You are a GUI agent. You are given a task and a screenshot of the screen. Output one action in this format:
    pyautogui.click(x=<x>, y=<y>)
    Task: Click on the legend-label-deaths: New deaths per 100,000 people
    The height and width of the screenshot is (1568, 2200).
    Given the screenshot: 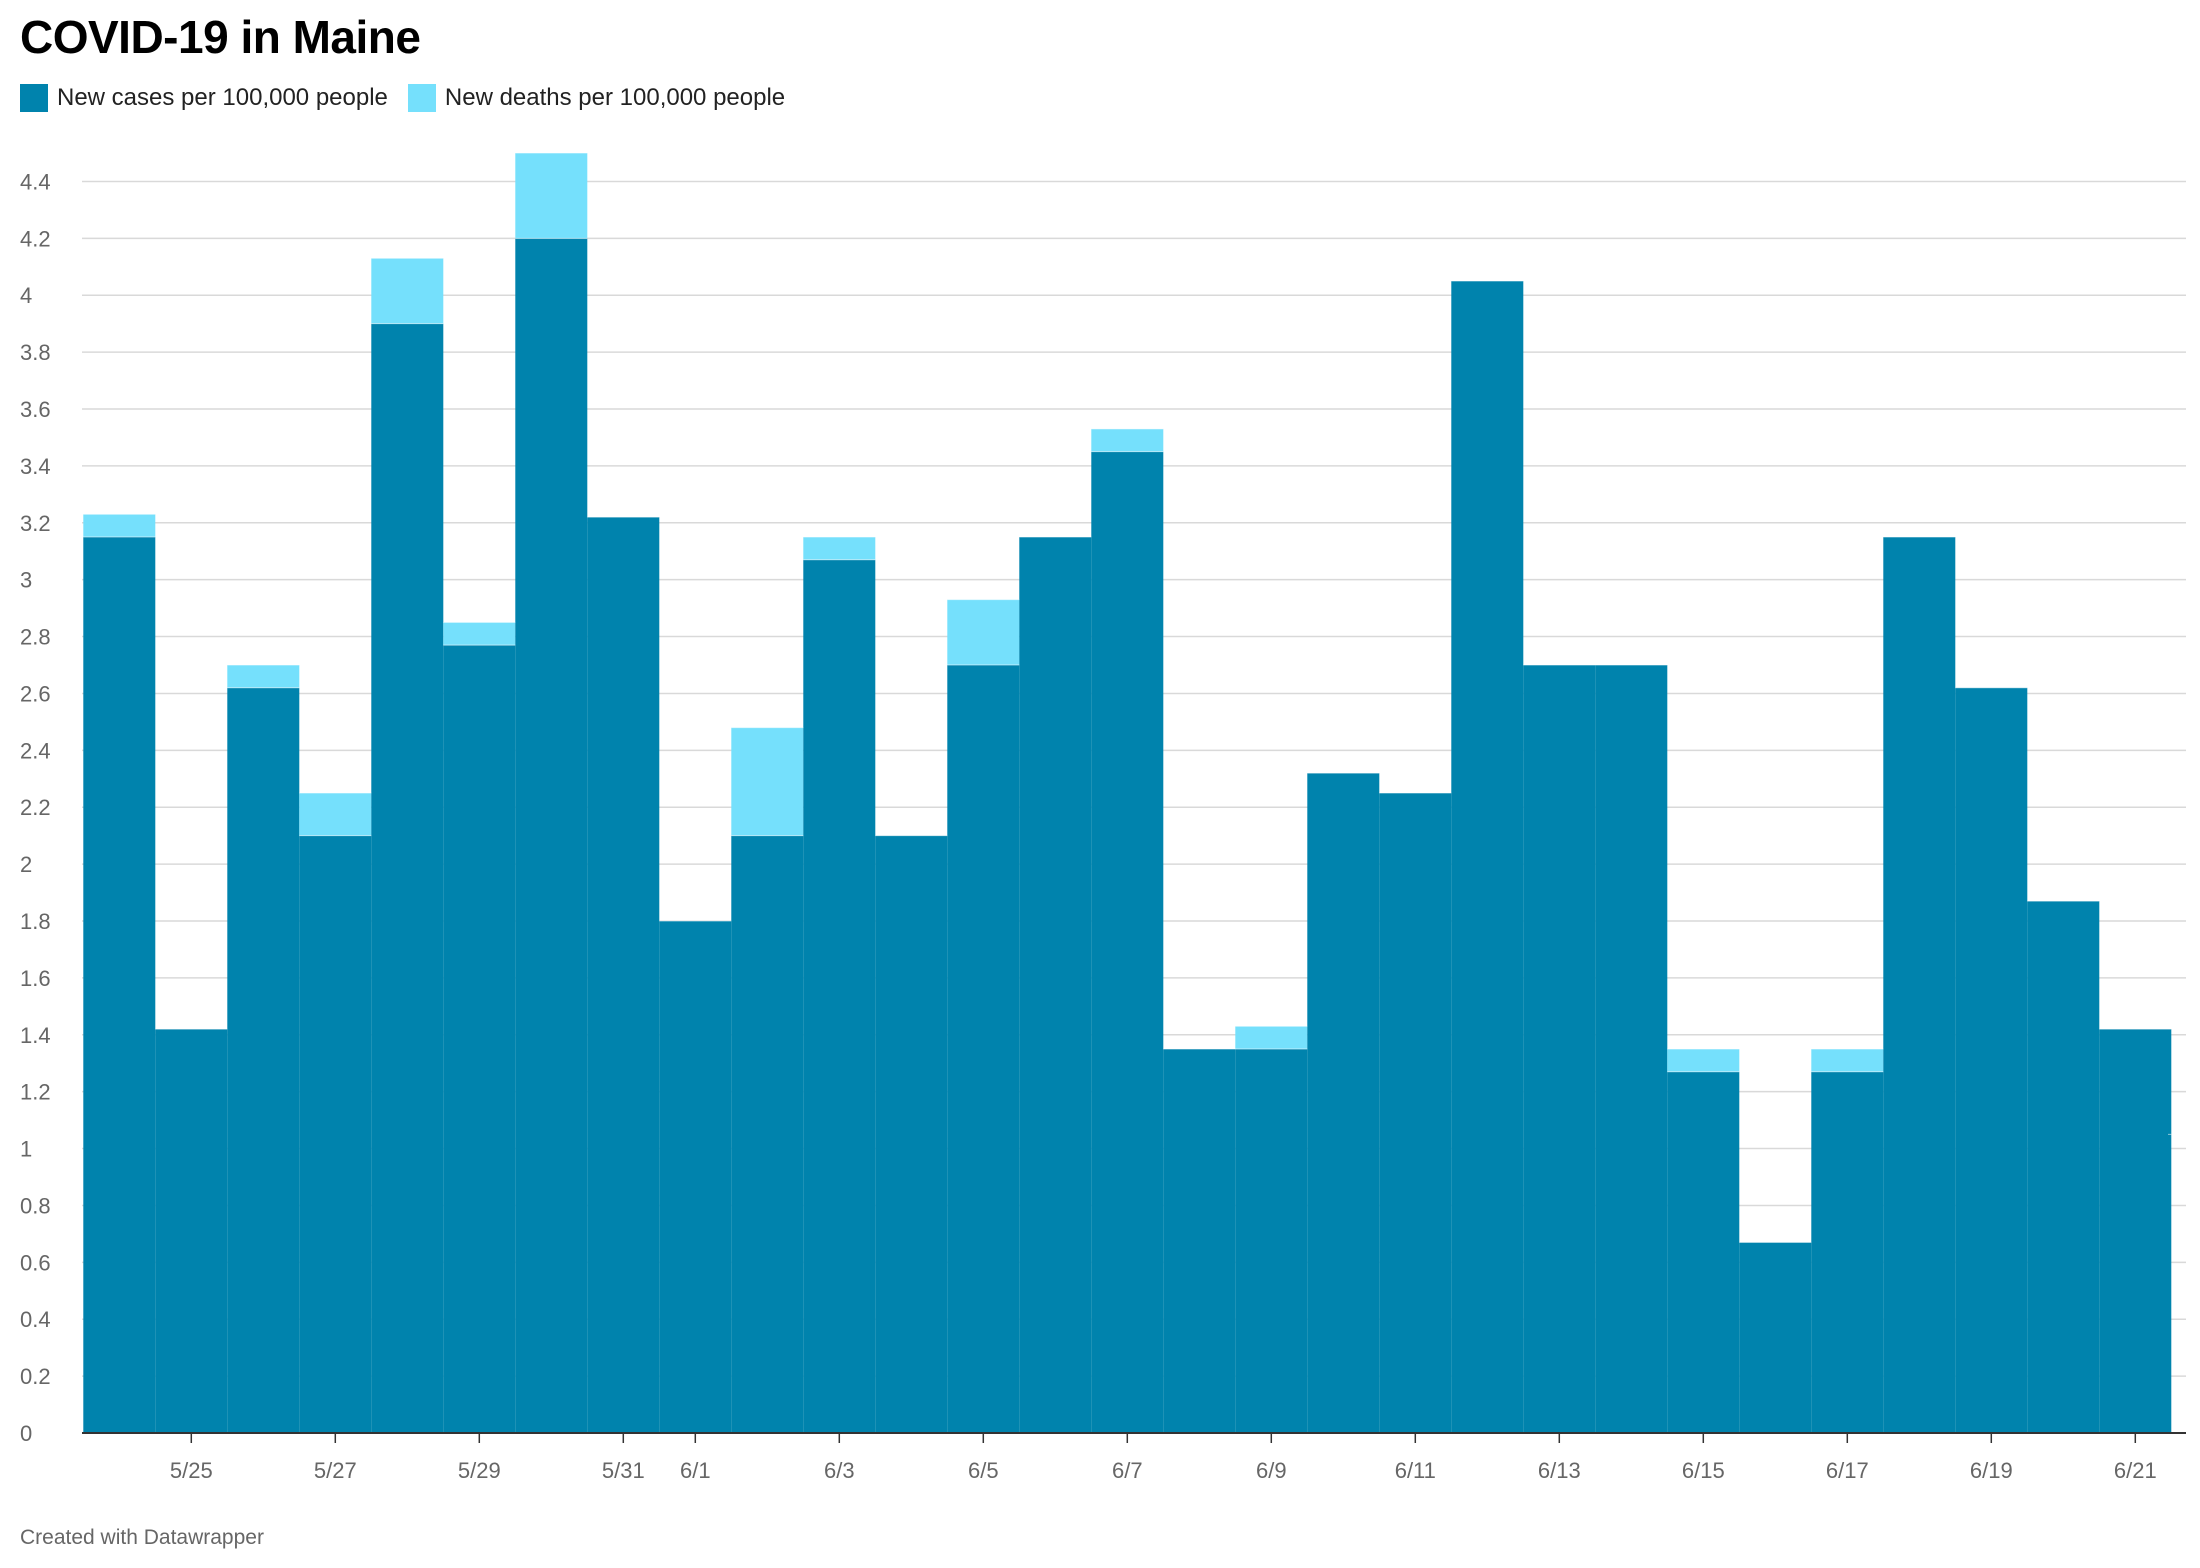 What is the action you would take?
    pyautogui.click(x=615, y=97)
    